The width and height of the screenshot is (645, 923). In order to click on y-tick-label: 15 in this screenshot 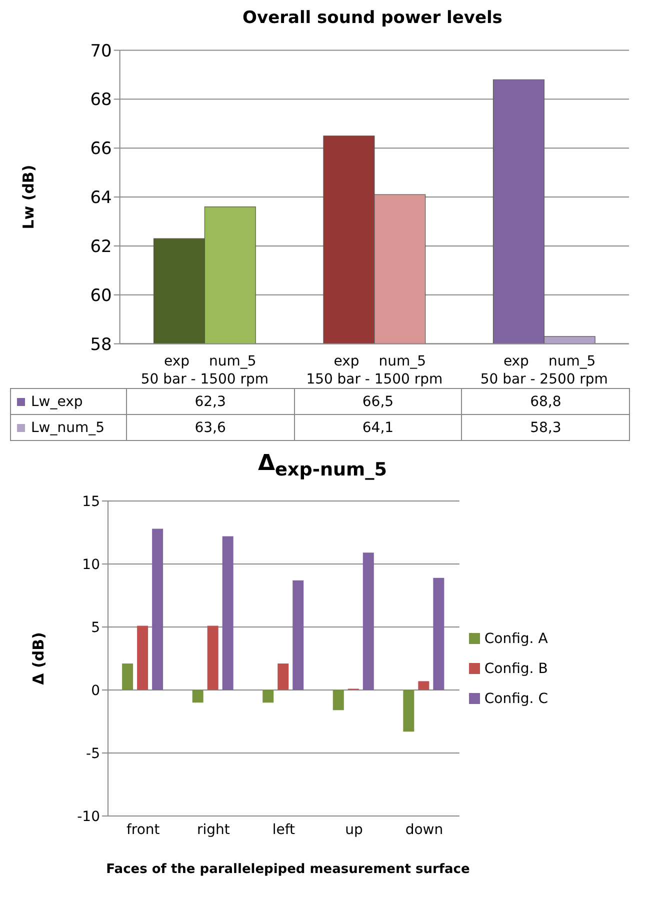, I will do `click(91, 502)`.